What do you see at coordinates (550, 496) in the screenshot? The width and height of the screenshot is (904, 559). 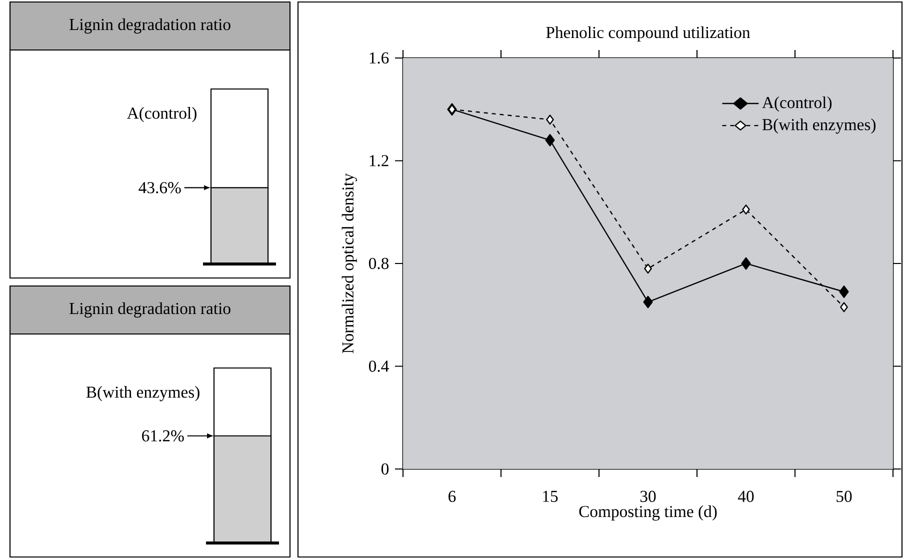 I see `x-tick-label: 15` at bounding box center [550, 496].